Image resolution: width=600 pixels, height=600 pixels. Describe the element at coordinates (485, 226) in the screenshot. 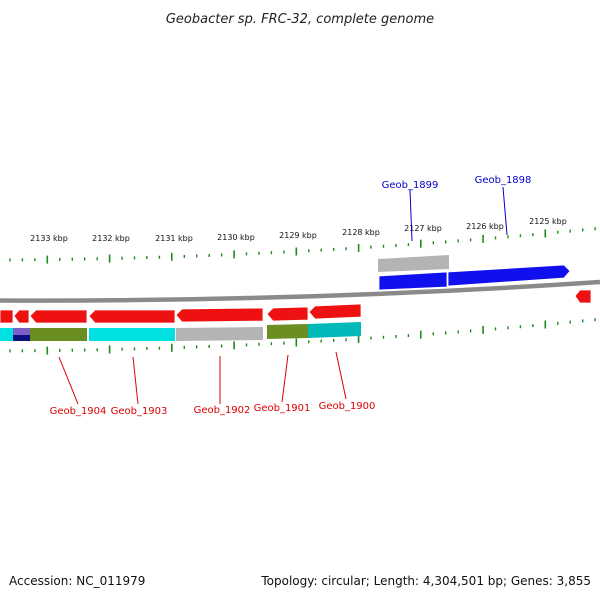

I see `tick-label-2126: 2126 kbp` at that location.